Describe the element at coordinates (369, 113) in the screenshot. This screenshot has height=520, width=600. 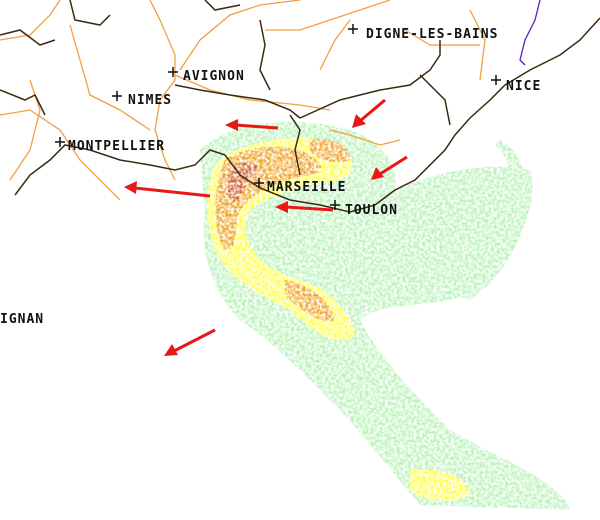
I see `arrow-southwest-var` at that location.